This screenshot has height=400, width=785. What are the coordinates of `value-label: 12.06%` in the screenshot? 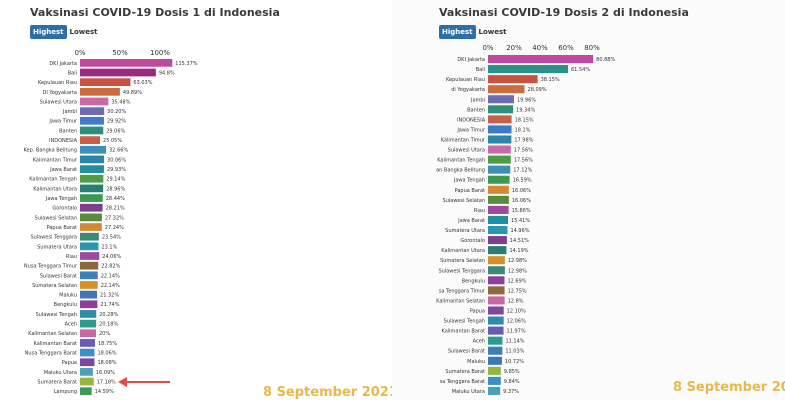 It's located at (516, 322).